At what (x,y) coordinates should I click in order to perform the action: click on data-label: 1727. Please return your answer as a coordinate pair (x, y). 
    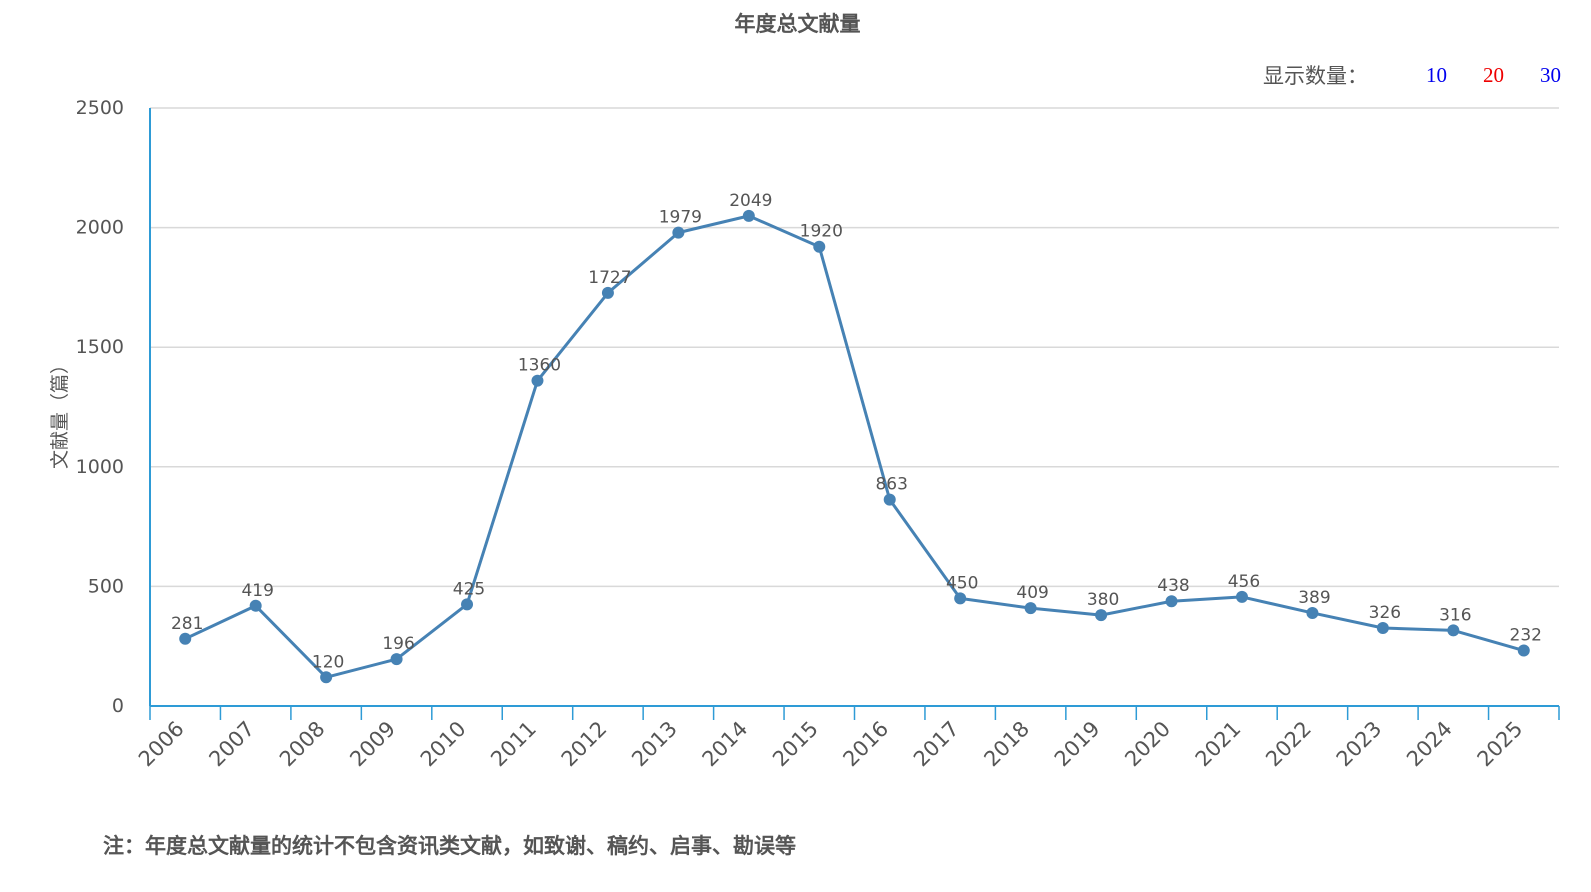
    Looking at the image, I should click on (609, 278).